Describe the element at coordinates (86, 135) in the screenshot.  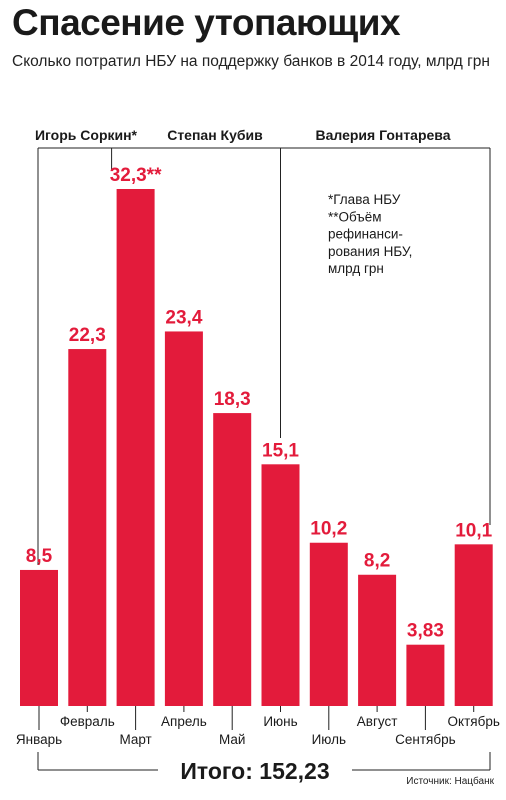
I see `period-name-1: Игорь Соркин*` at that location.